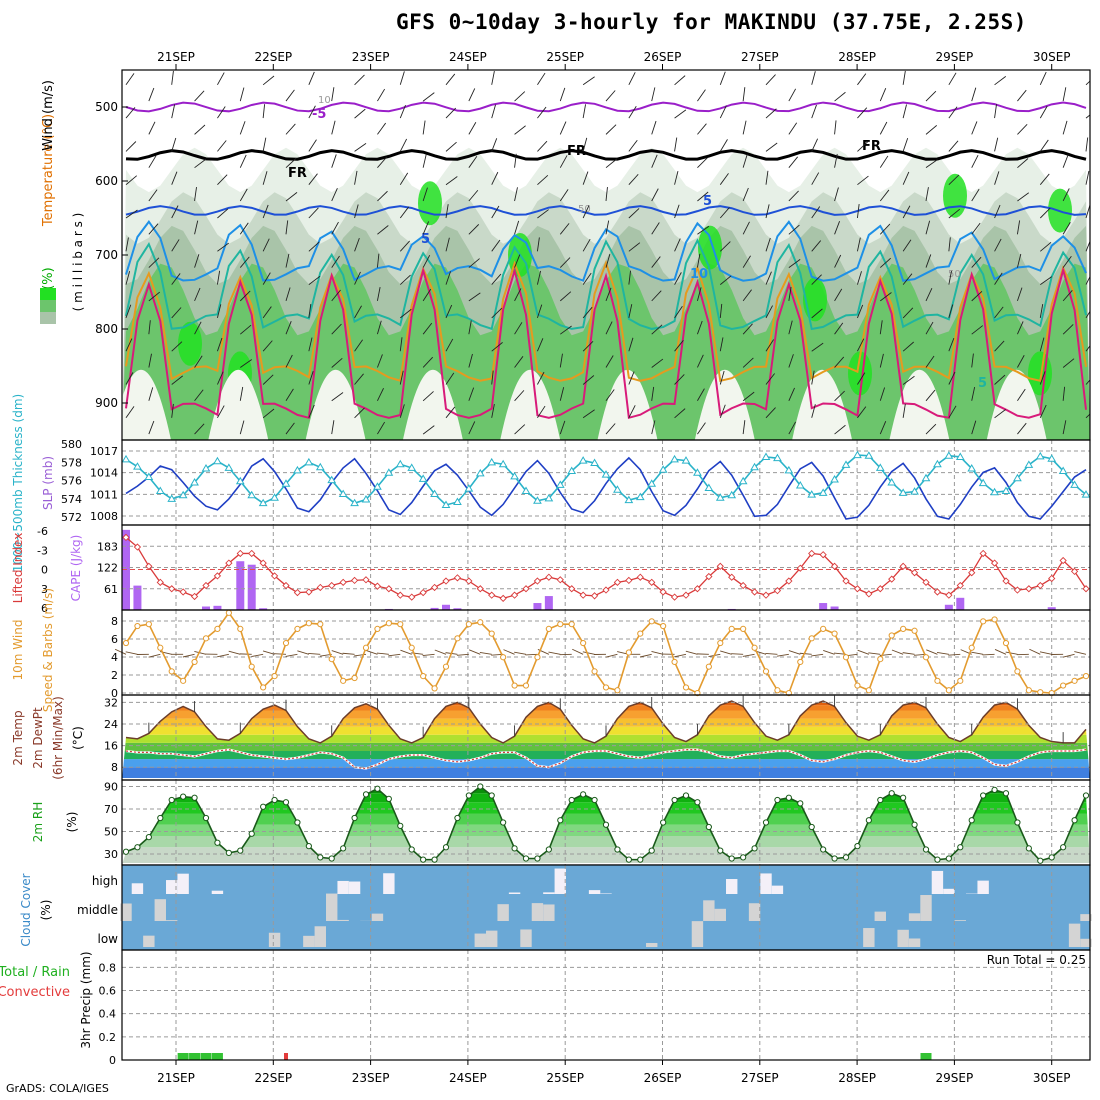 The height and width of the screenshot is (1100, 1100). Describe the element at coordinates (57, 1088) in the screenshot. I see `credit-label: GrADS: COLA/IGES` at that location.